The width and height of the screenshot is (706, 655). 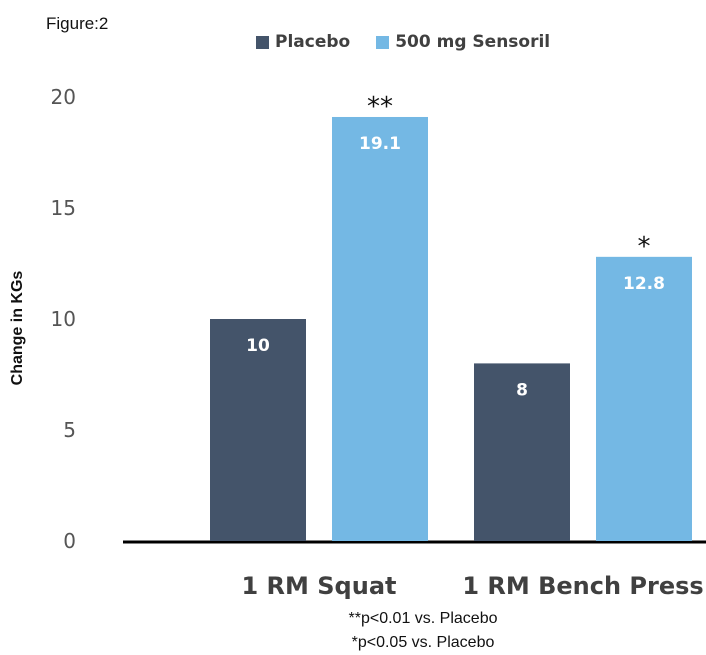 I want to click on bar-sensoril-squat, so click(x=380, y=328).